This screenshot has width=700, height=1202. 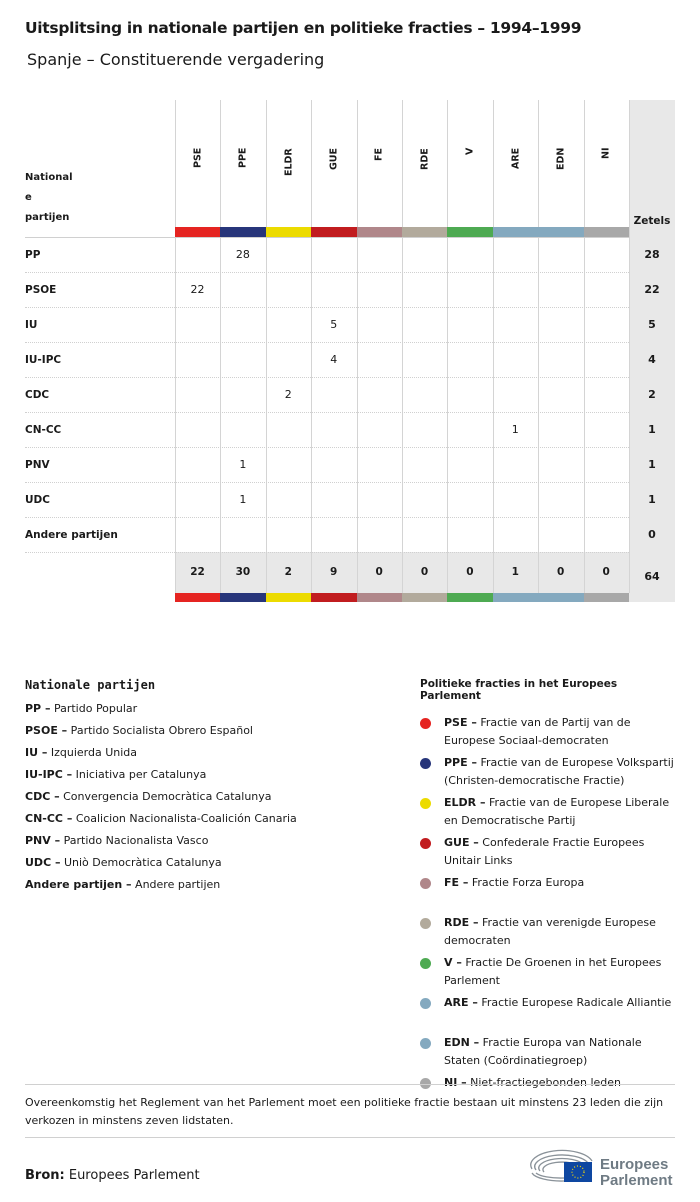 What do you see at coordinates (81, 708) in the screenshot?
I see `legend-text: PP – Partido Popular` at bounding box center [81, 708].